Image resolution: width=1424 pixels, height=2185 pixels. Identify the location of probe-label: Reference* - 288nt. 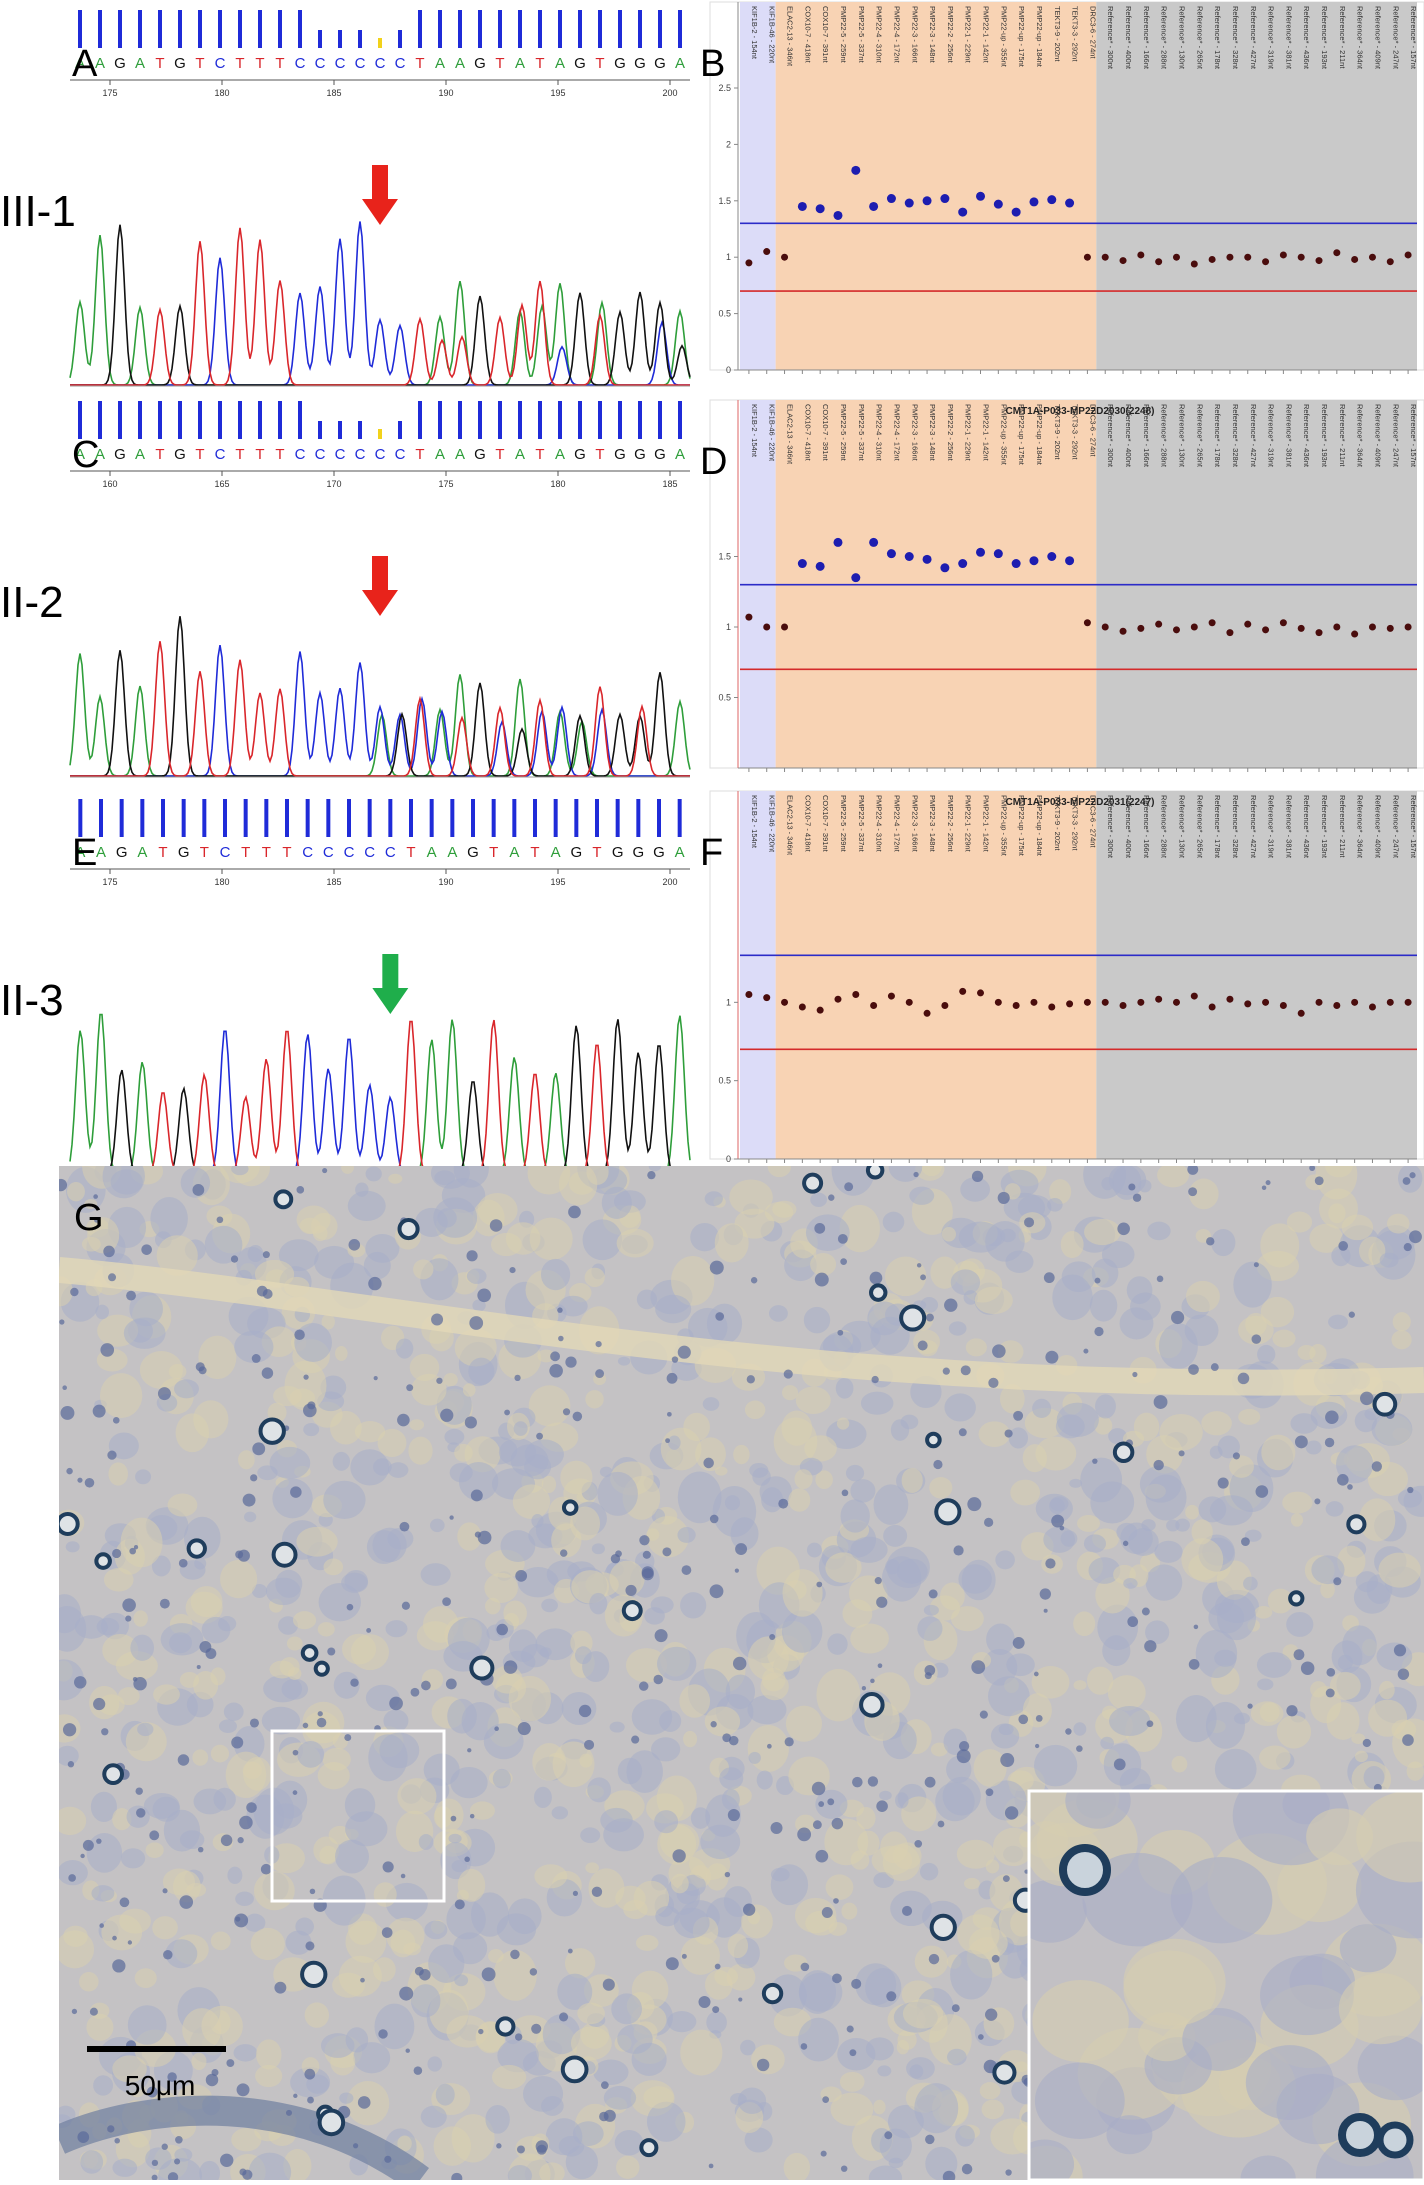
(1164, 38).